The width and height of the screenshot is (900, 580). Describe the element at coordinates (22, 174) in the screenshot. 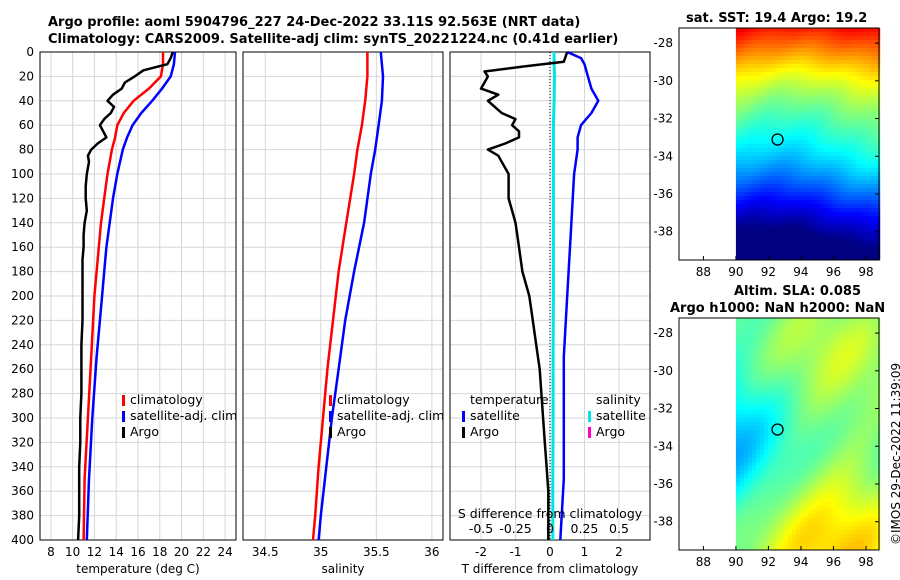

I see `depth-tick-label: 100` at that location.